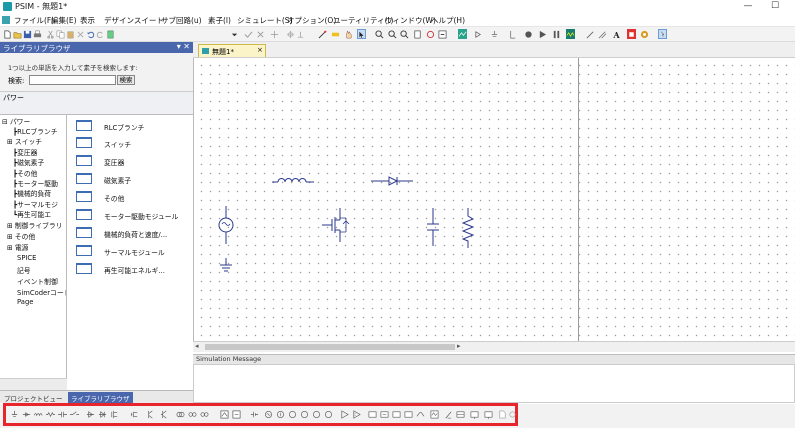  I want to click on limiter-icon, so click(420, 414).